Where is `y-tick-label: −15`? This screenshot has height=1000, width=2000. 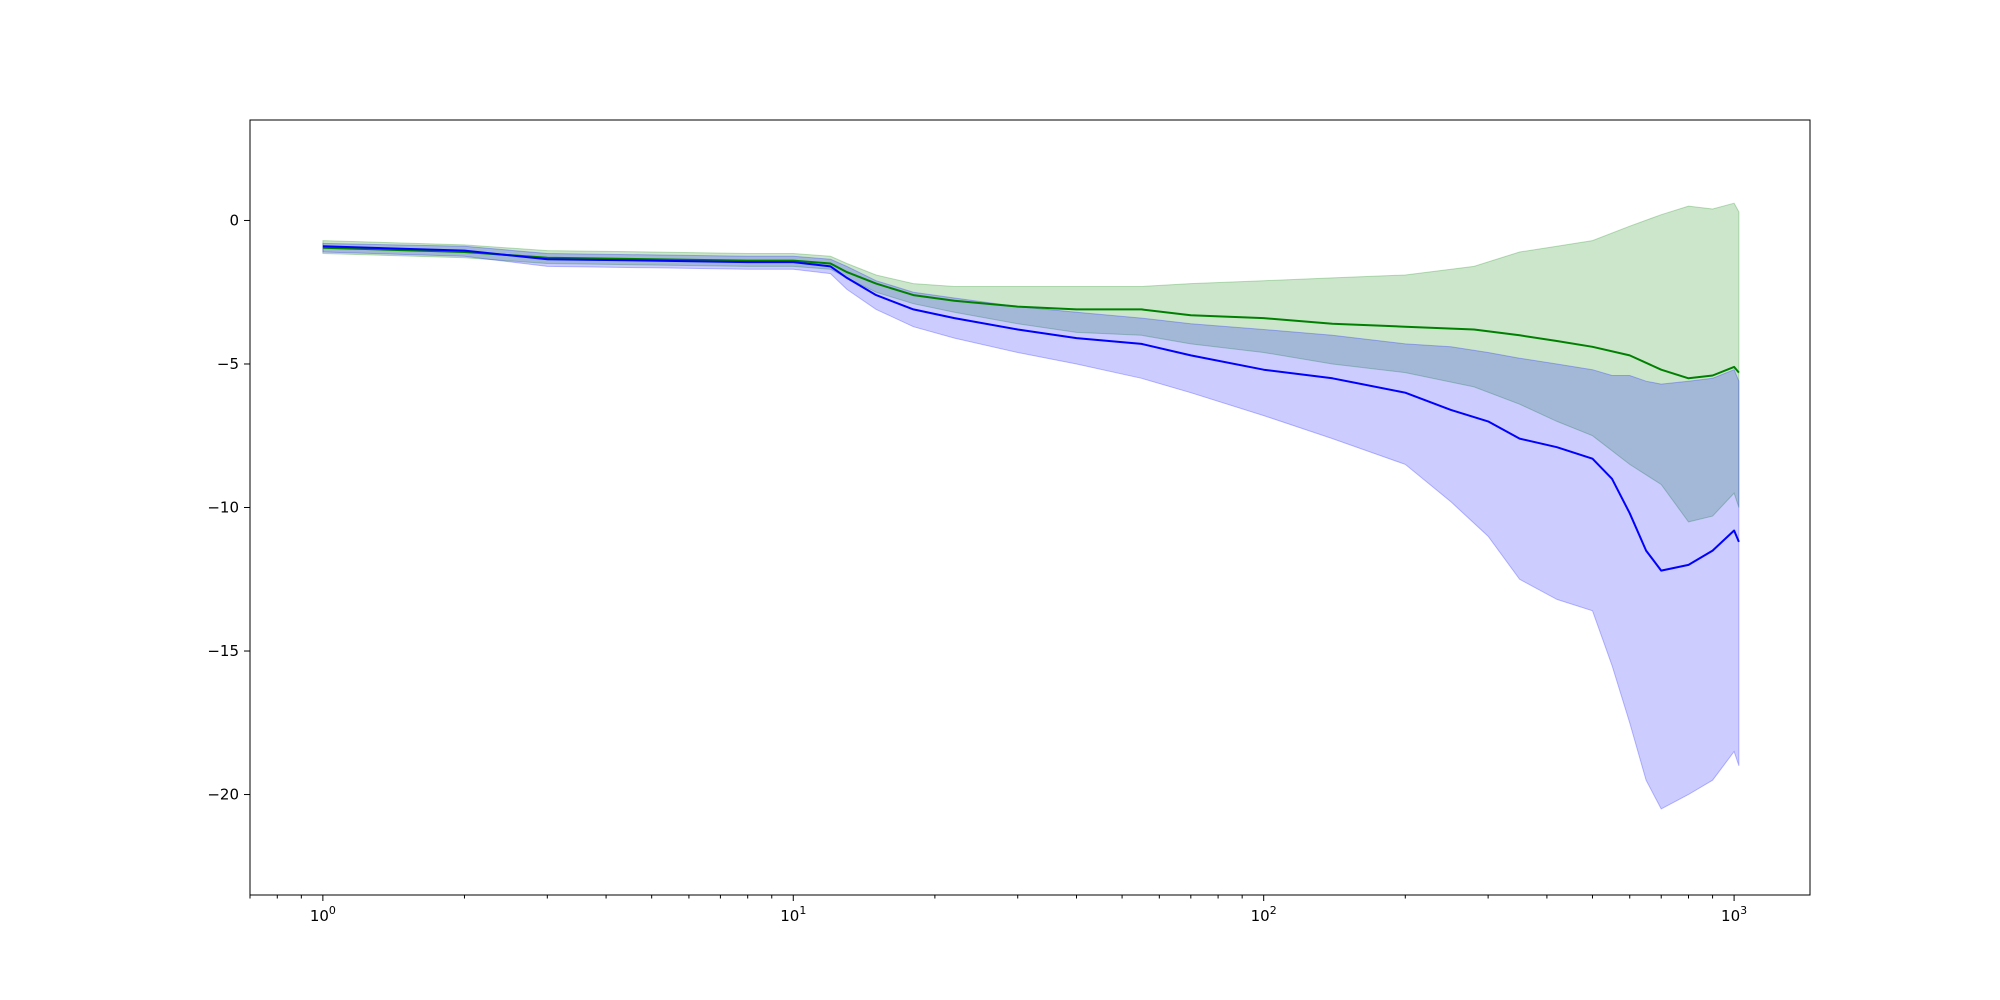
y-tick-label: −15 is located at coordinates (223, 651).